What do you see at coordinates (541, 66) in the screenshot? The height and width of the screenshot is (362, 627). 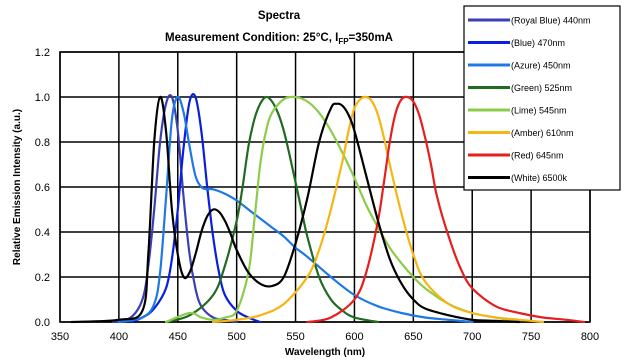 I see `legend-label: (Azure) 450nm` at bounding box center [541, 66].